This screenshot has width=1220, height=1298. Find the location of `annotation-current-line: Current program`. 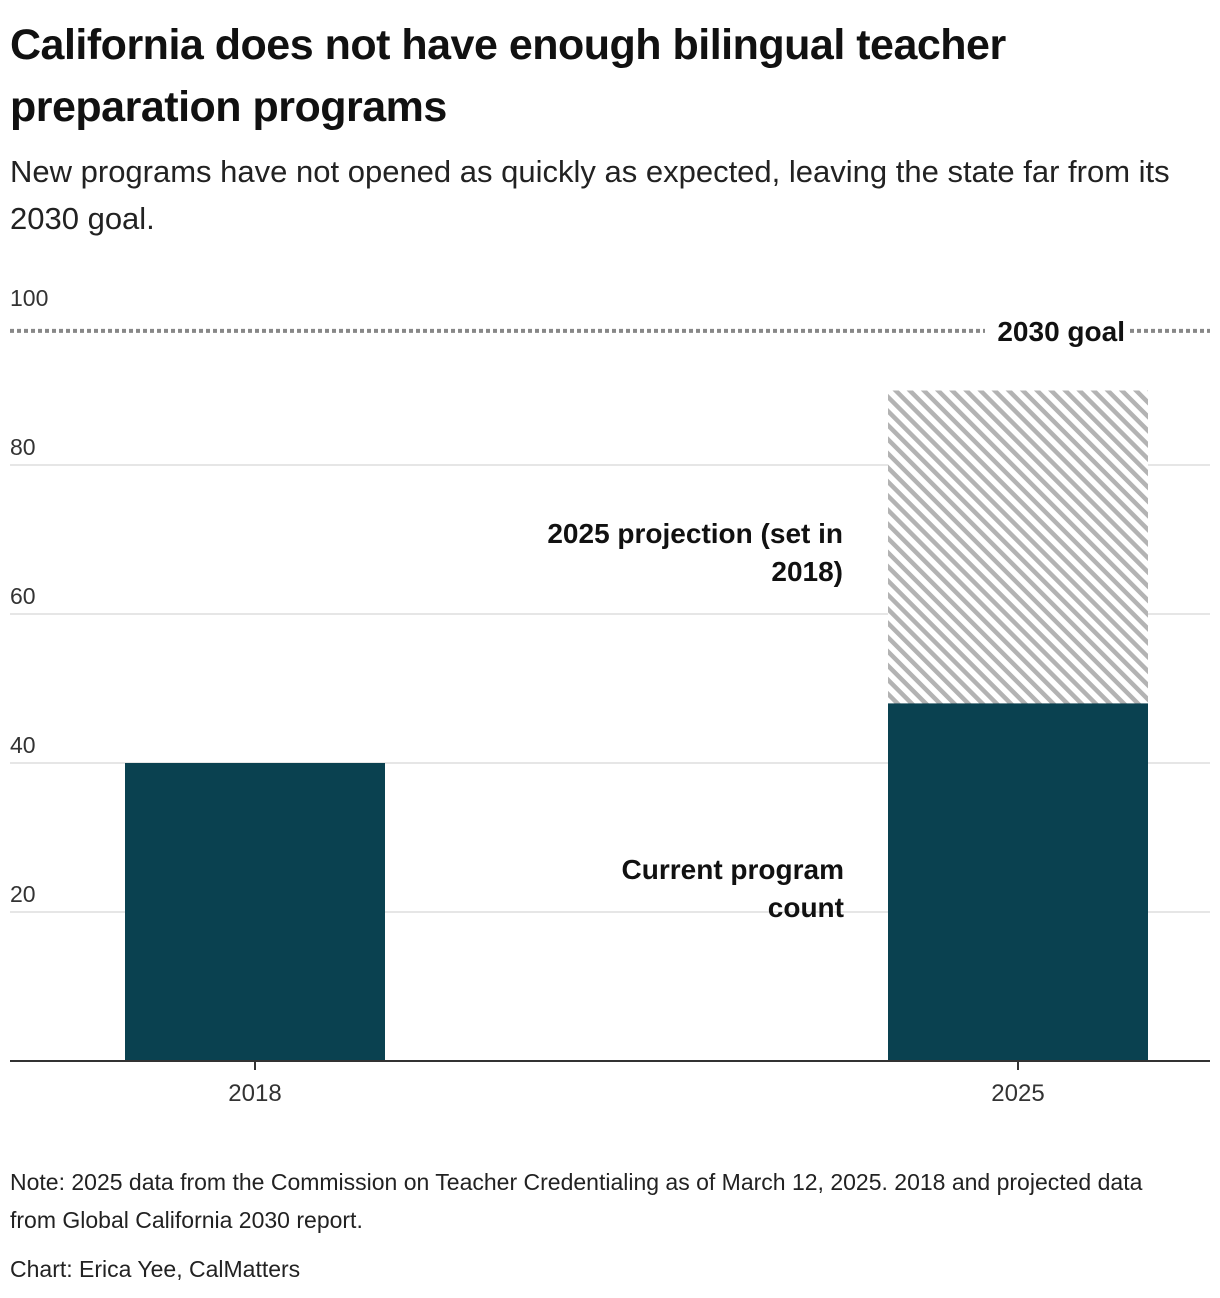

annotation-current-line: Current program is located at coordinates (733, 869).